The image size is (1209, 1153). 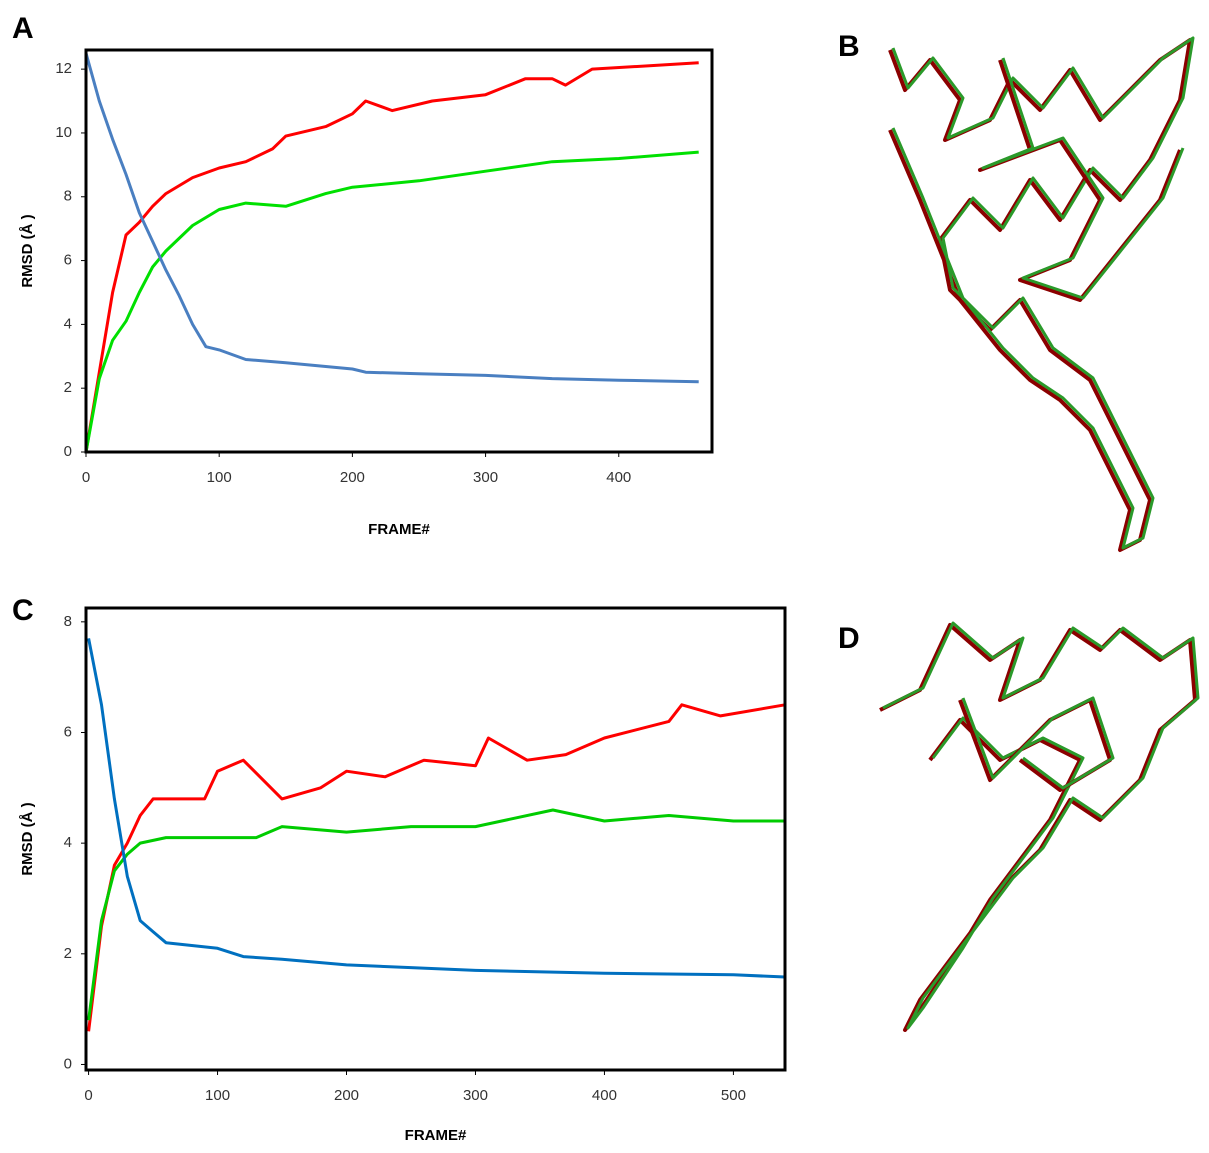 What do you see at coordinates (63, 132) in the screenshot?
I see `y-tick-label: 10` at bounding box center [63, 132].